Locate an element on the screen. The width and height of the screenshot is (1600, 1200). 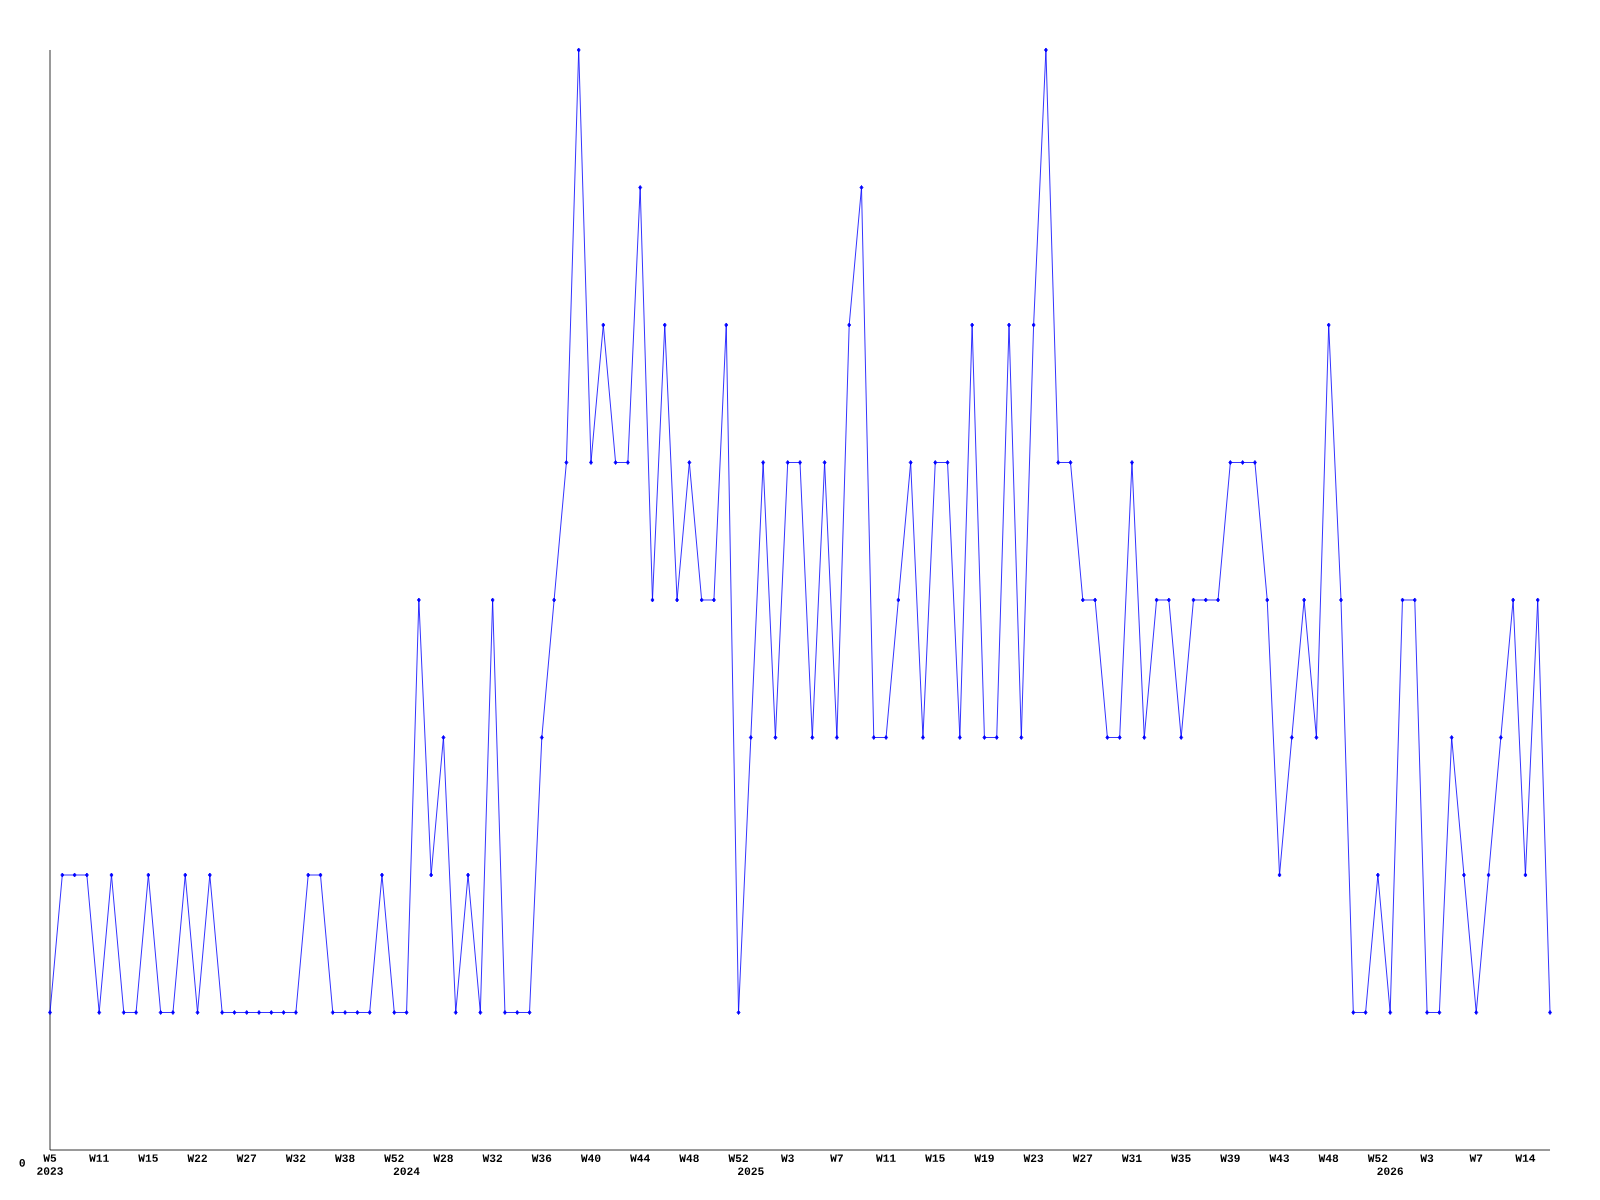
x-tick-label: W38 is located at coordinates (345, 1158).